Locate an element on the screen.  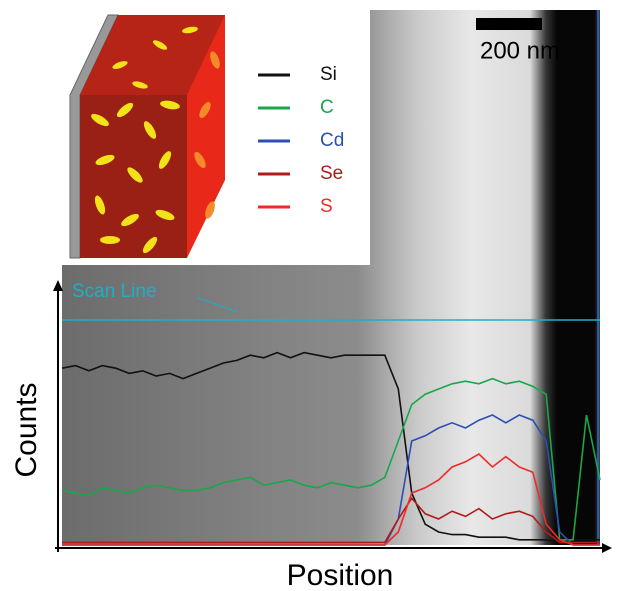
y-axis-label: Counts is located at coordinates (26, 429).